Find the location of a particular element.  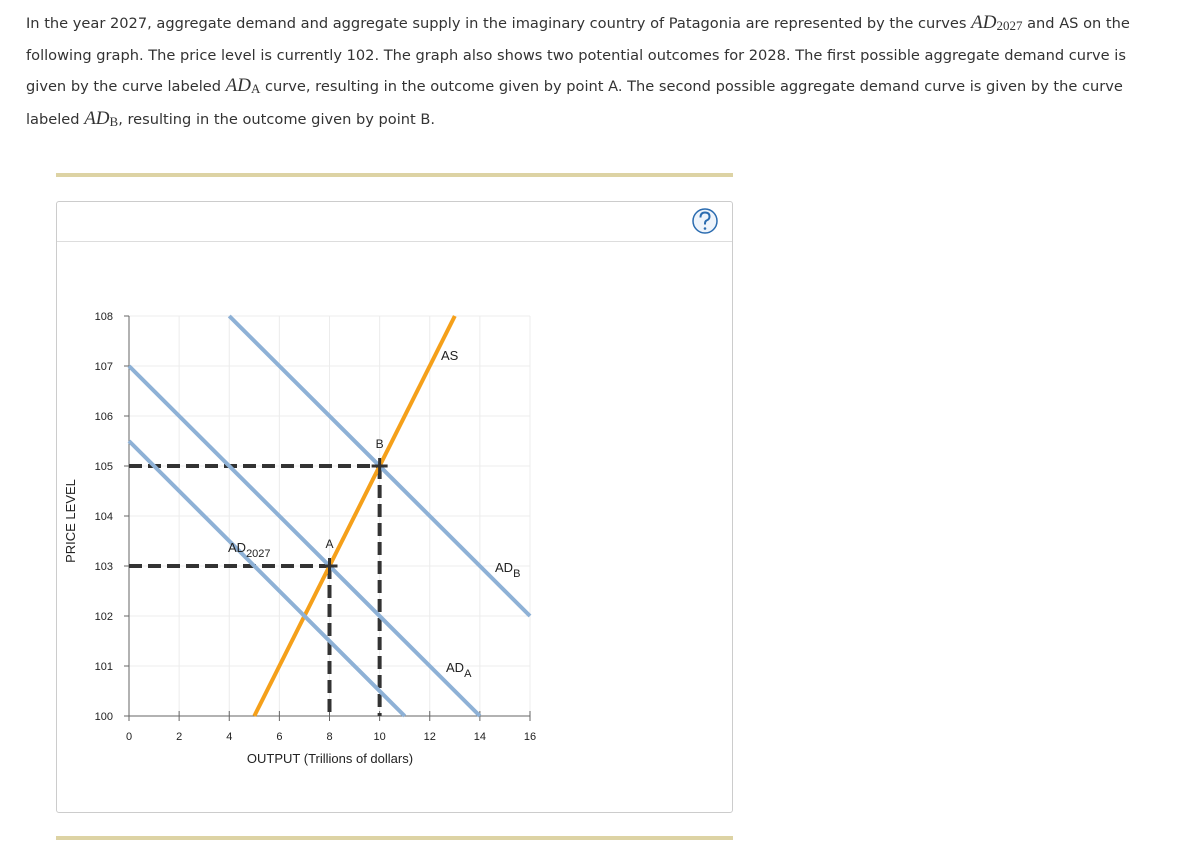

x-tick-label: 2 is located at coordinates (179, 737).